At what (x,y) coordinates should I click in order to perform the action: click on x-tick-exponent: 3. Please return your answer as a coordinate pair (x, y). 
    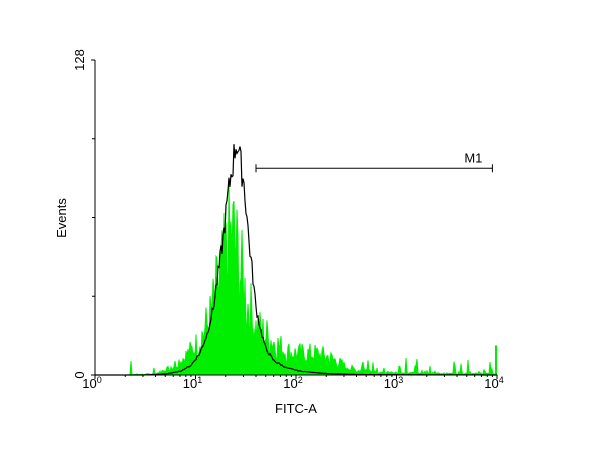
    Looking at the image, I should click on (400, 380).